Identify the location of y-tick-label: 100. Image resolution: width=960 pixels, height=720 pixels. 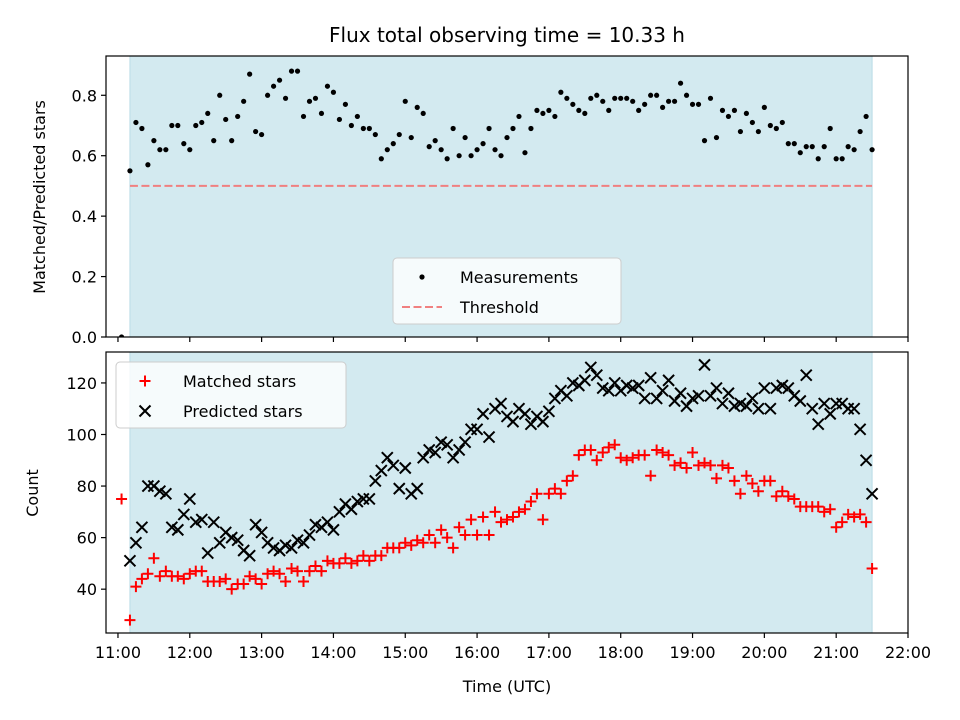
(81, 434).